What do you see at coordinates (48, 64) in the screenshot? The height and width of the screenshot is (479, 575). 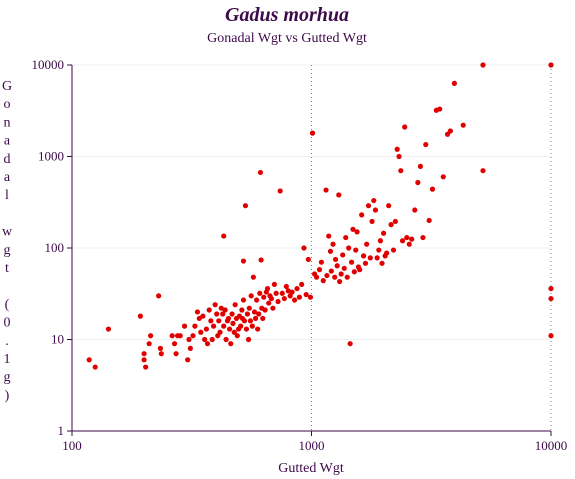 I see `y-tick-label: 10000` at bounding box center [48, 64].